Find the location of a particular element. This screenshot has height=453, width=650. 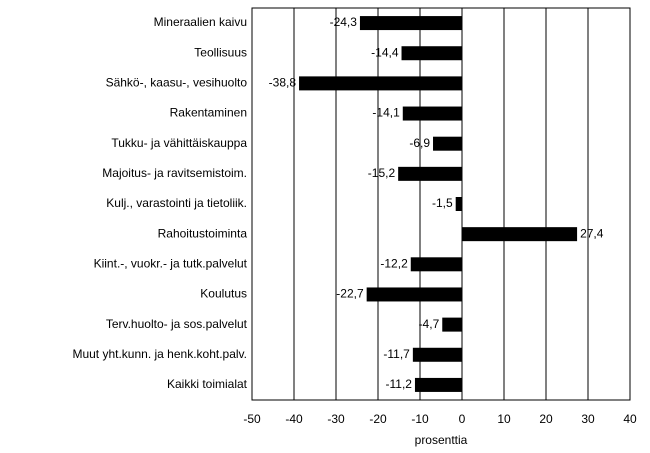

x-tick-label: 0 is located at coordinates (462, 419).